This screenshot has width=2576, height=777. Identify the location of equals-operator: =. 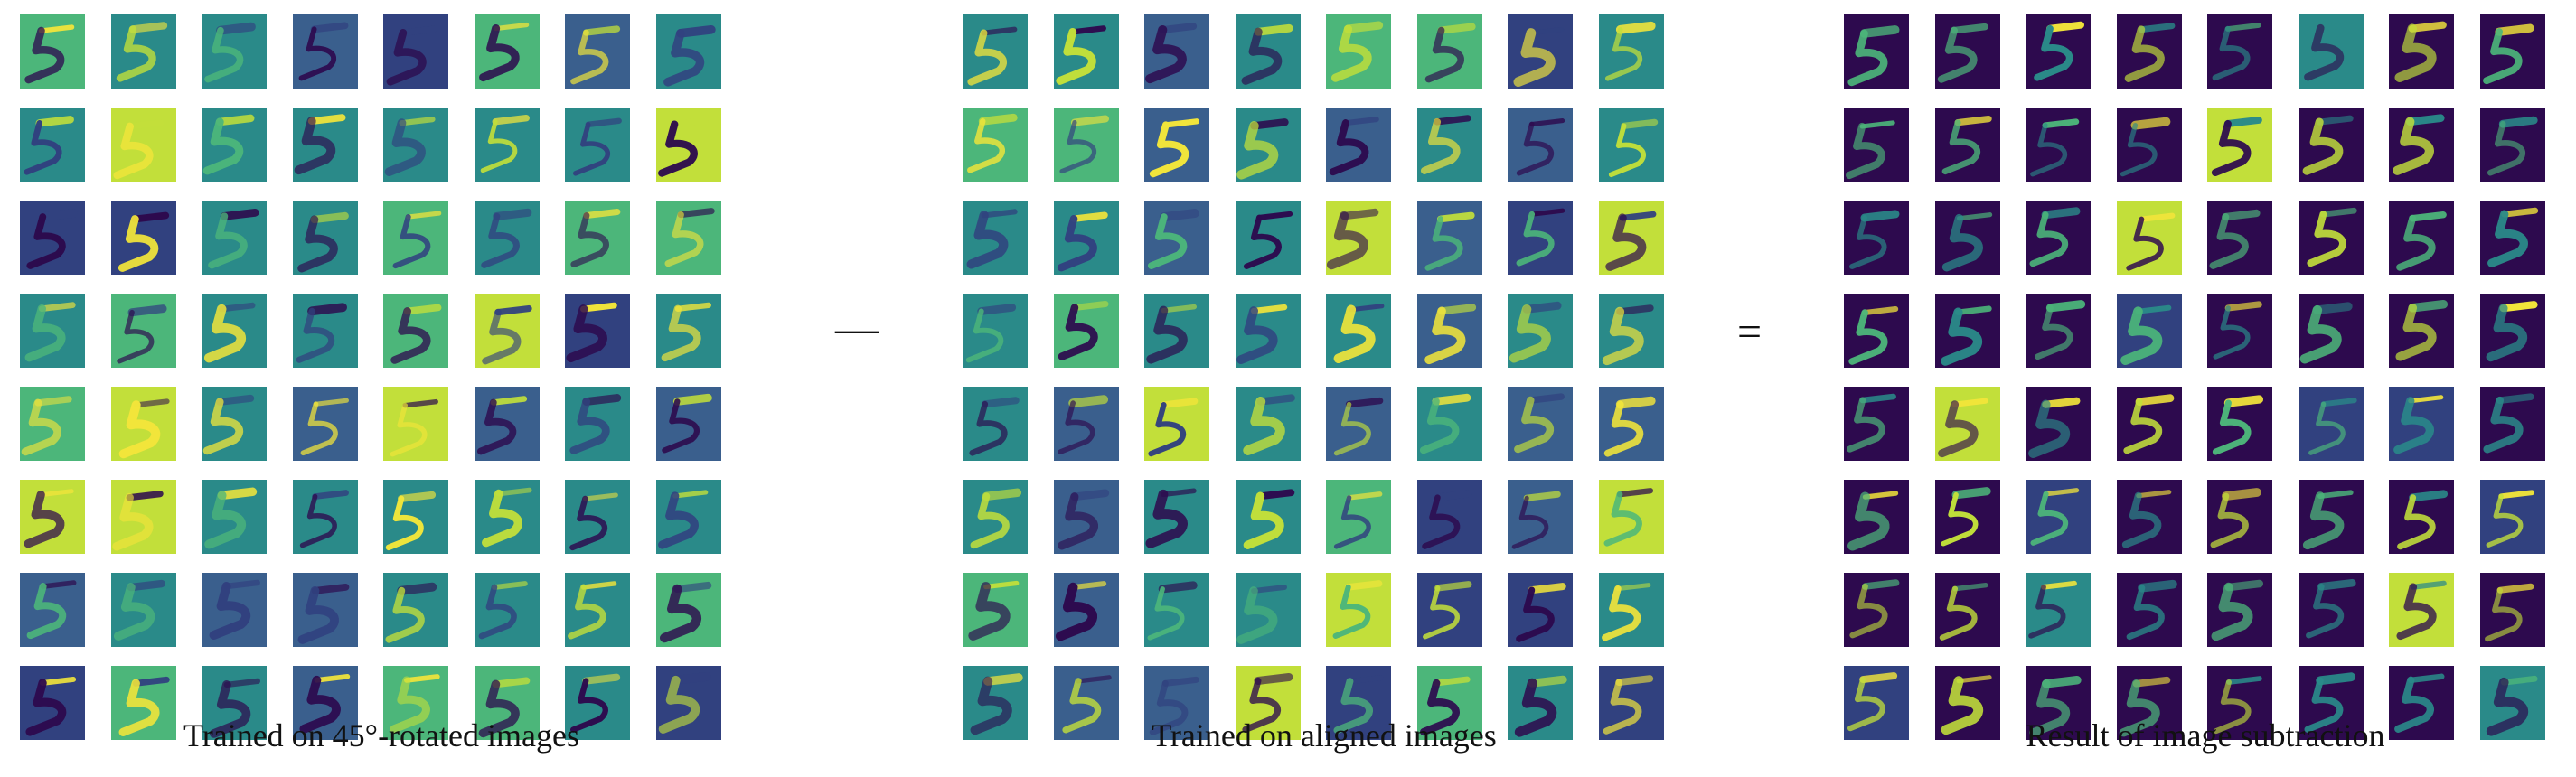
(1750, 332).